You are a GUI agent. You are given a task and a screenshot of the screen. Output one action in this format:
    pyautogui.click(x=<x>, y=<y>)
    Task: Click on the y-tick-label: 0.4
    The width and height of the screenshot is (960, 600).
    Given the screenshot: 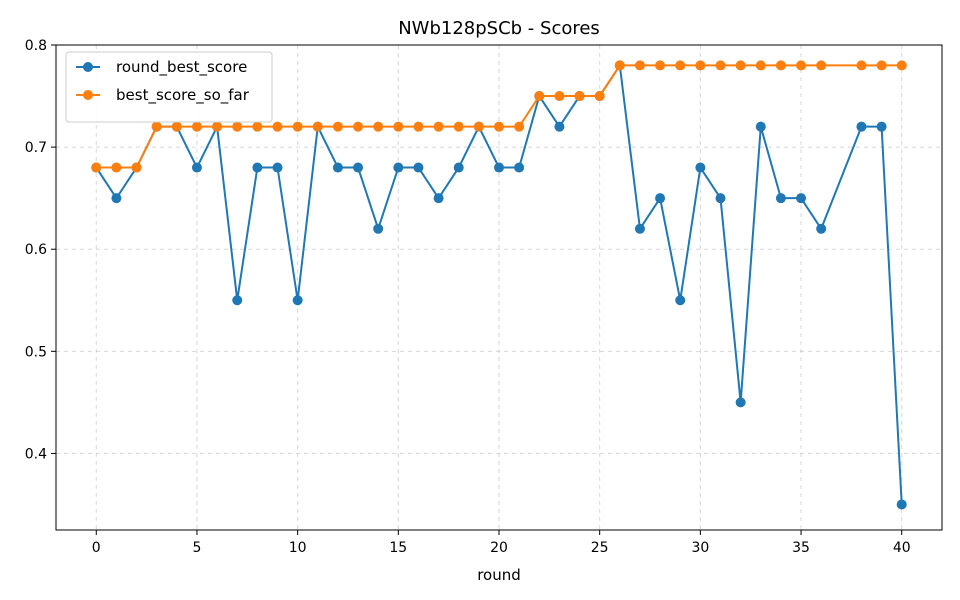 What is the action you would take?
    pyautogui.click(x=36, y=454)
    